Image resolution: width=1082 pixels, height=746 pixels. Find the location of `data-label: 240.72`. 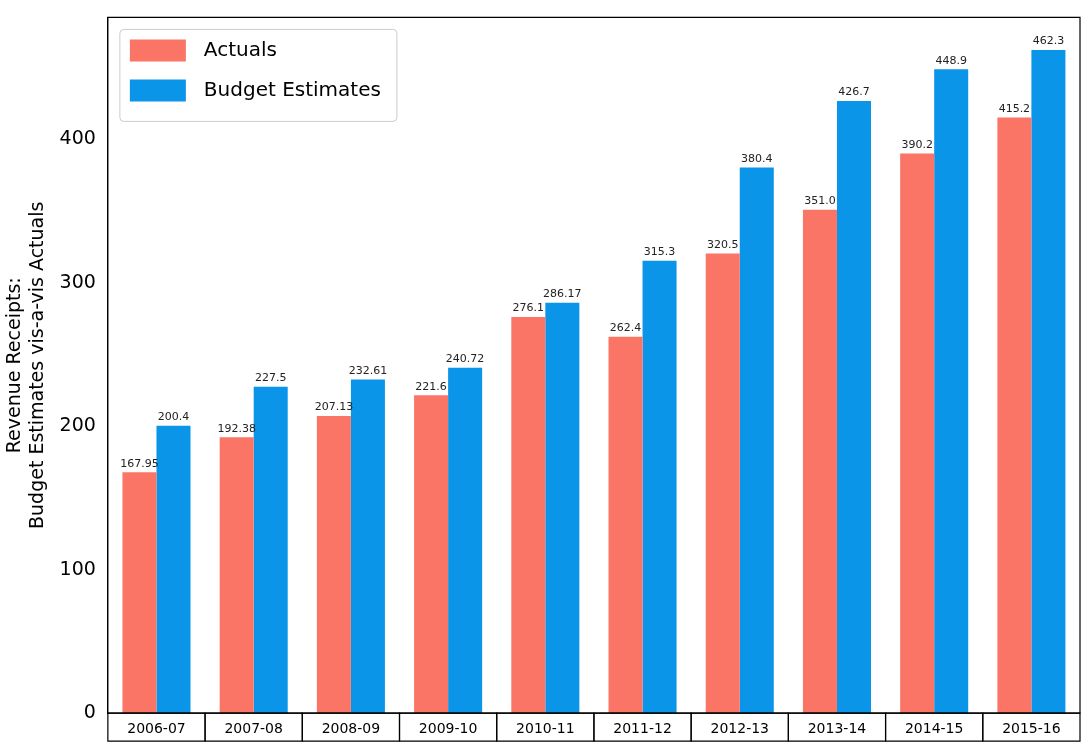

data-label: 240.72 is located at coordinates (465, 359).